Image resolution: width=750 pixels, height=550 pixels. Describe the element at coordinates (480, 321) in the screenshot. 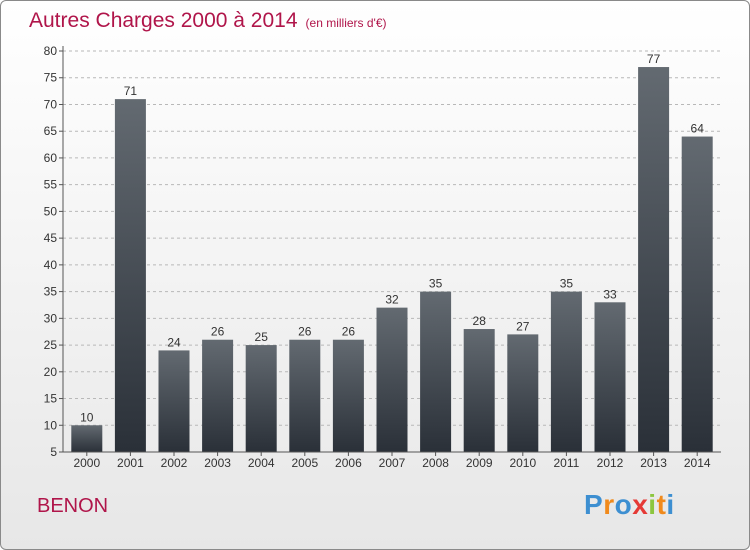

I see `bar-value-label: 28` at that location.